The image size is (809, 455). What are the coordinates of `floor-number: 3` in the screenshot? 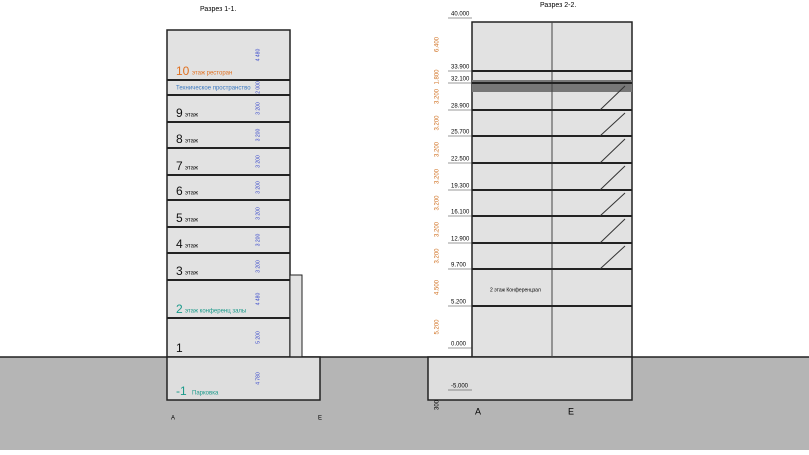 It's located at (179, 271).